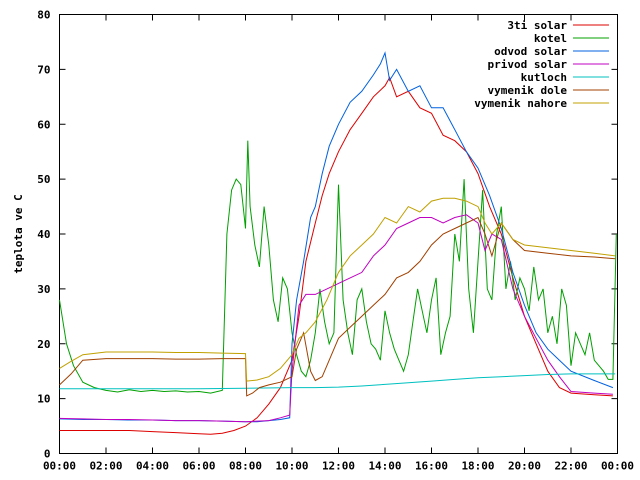 The height and width of the screenshot is (480, 640). Describe the element at coordinates (528, 90) in the screenshot. I see `legend-label: vymenik dole` at that location.